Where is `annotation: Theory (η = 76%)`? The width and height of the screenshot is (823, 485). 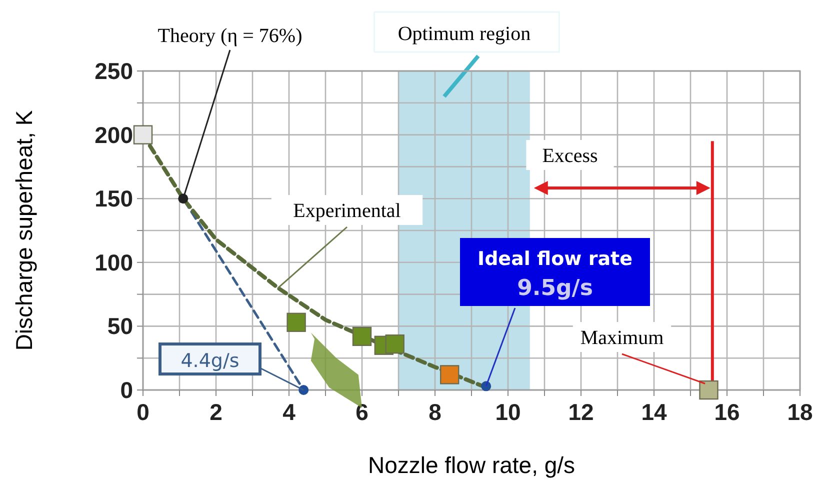
annotation: Theory (η = 76%) is located at coordinates (230, 36).